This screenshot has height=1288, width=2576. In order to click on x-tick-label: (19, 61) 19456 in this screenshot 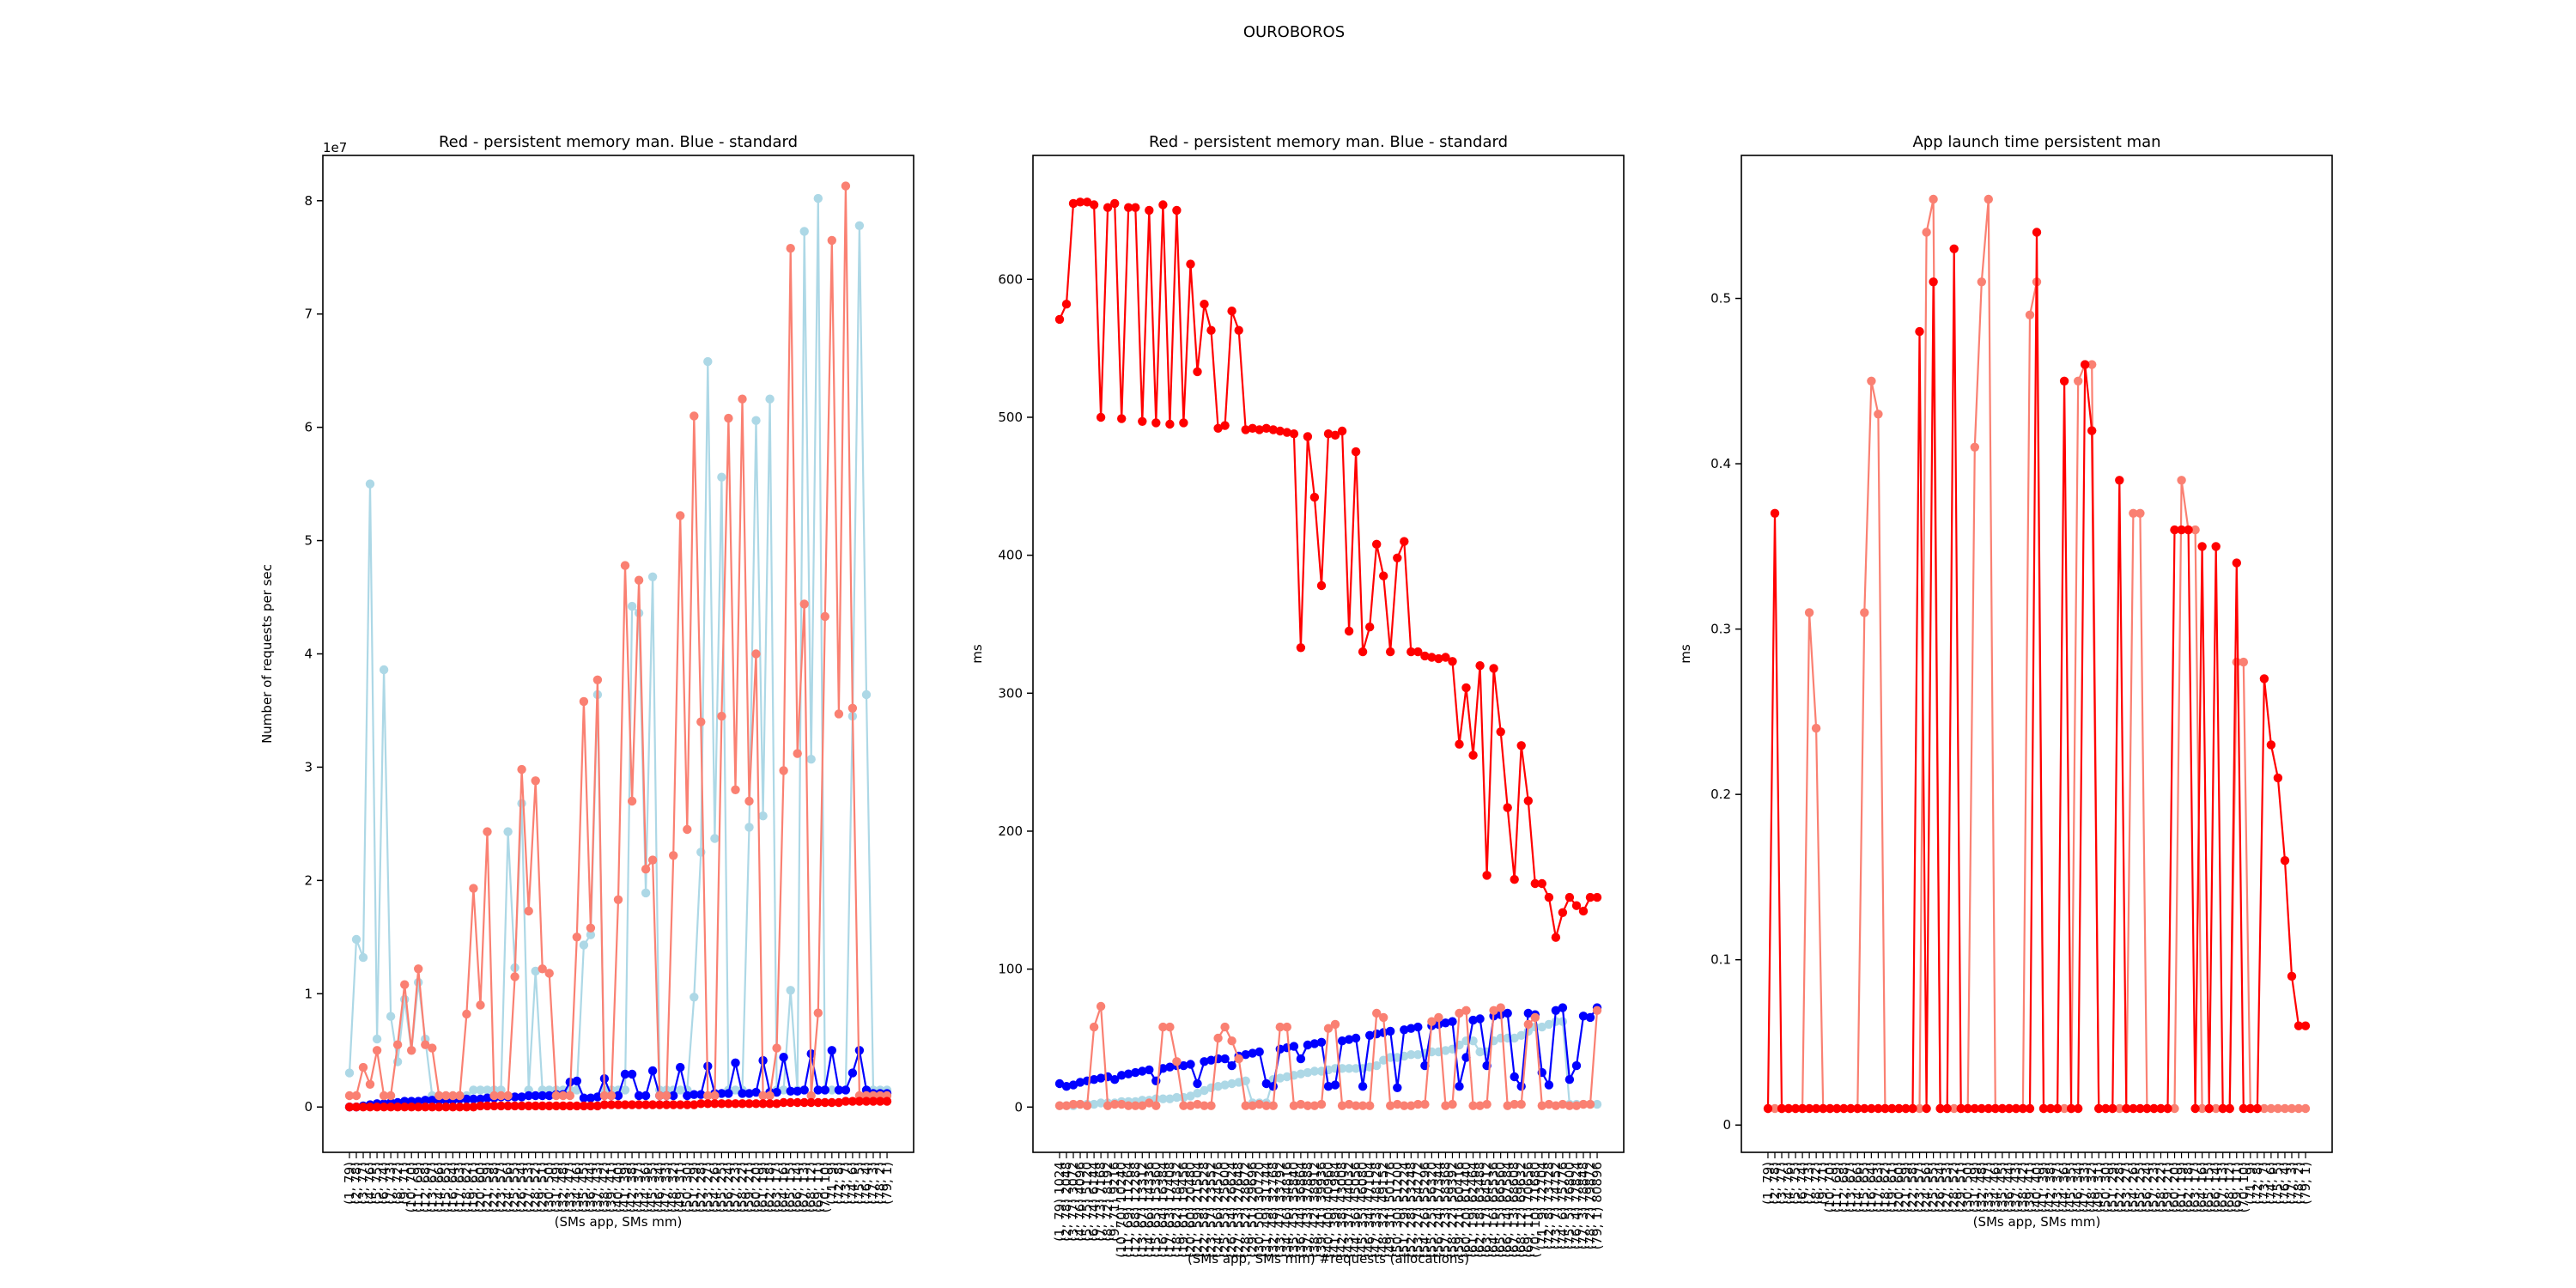, I will do `click(1184, 1210)`.